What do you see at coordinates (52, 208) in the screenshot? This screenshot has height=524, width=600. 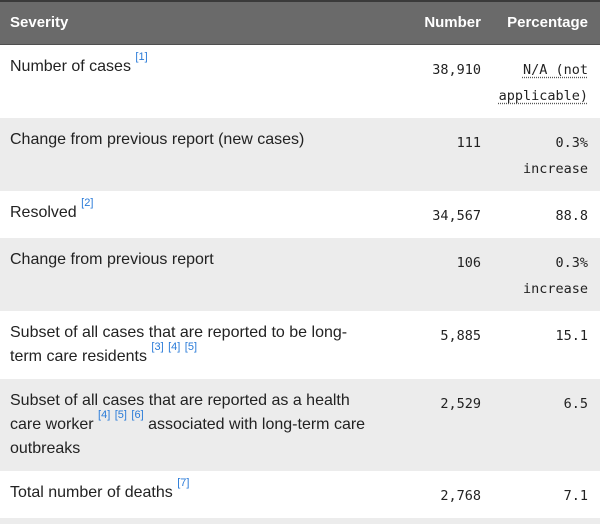 I see `severity-cell: Resolved [2]` at bounding box center [52, 208].